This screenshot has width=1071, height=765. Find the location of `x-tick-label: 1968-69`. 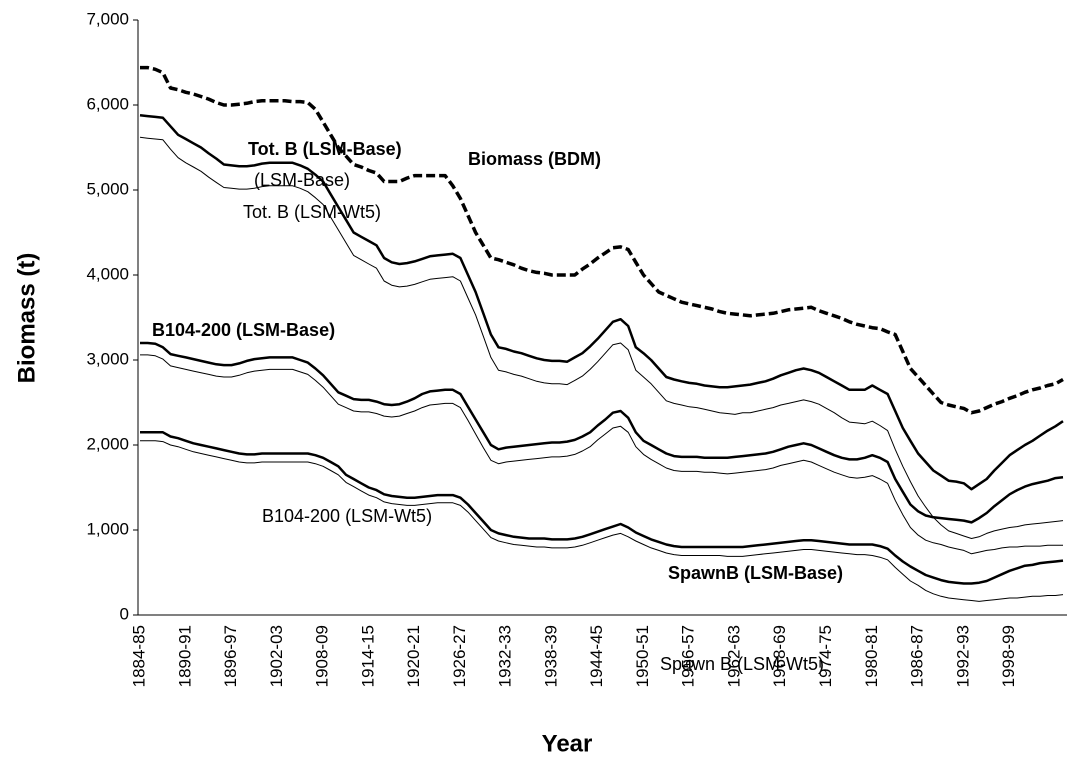

x-tick-label: 1968-69 is located at coordinates (779, 656).